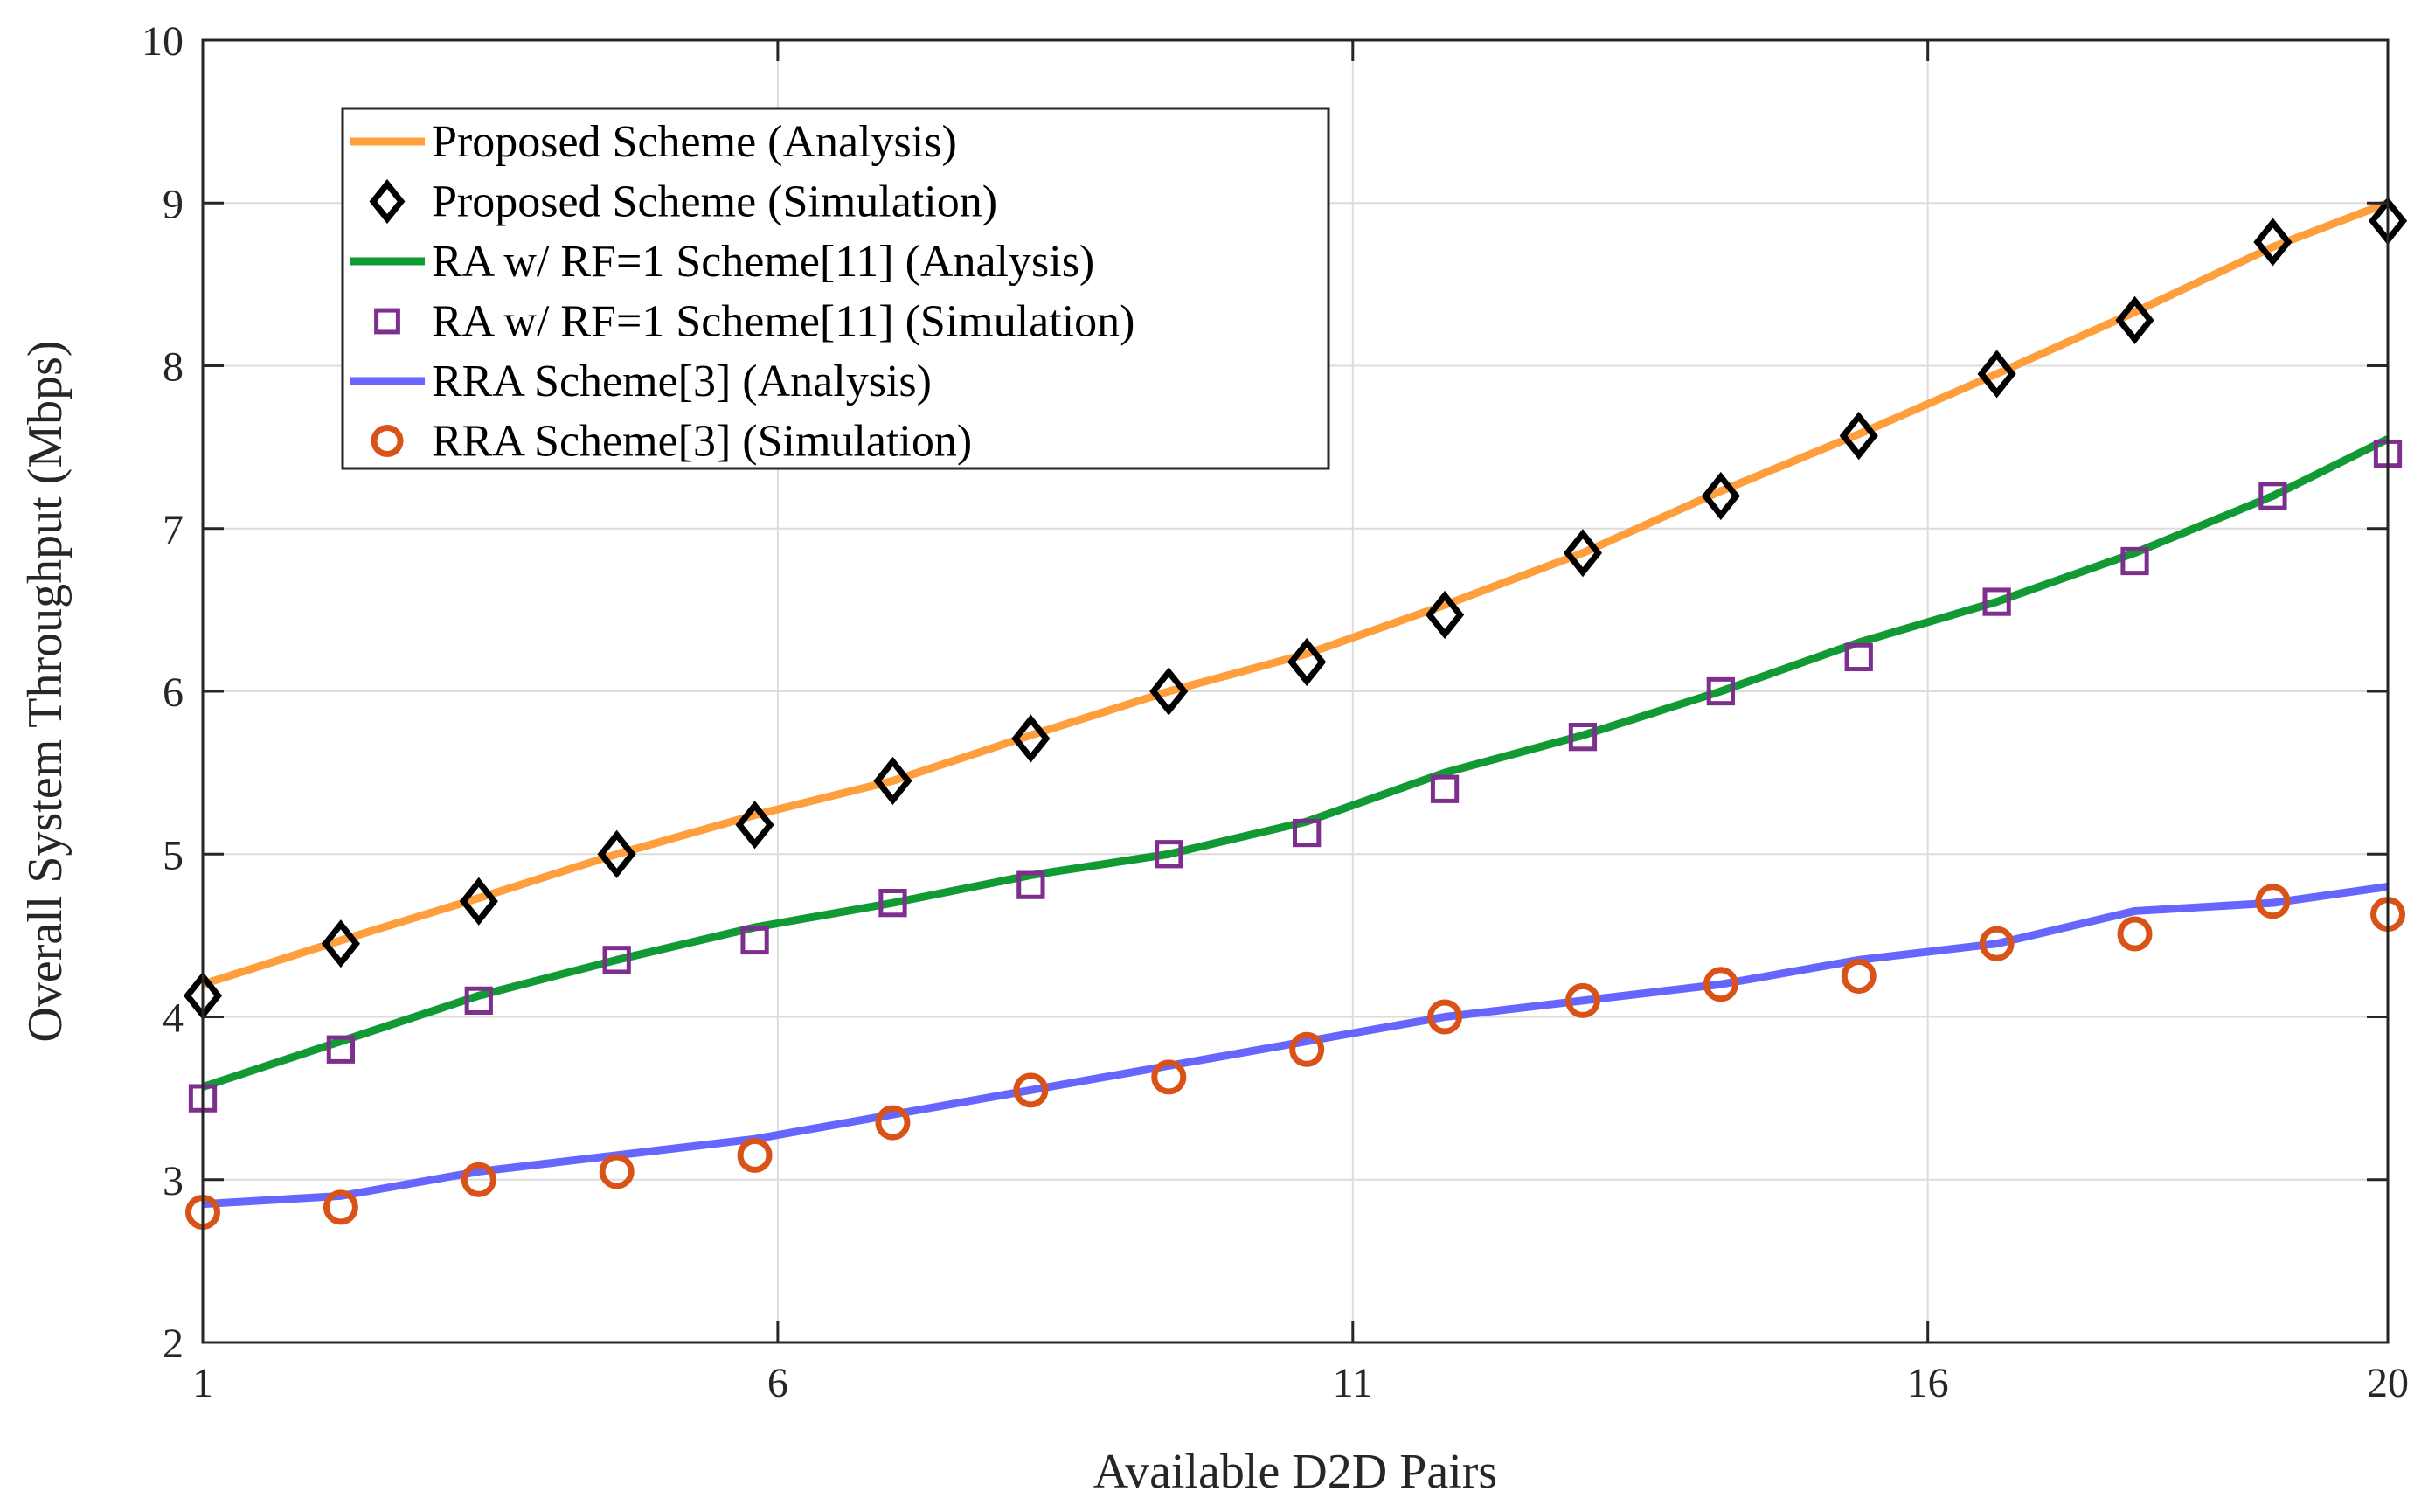 The image size is (2435, 1512). What do you see at coordinates (2388, 1383) in the screenshot?
I see `x-tick-label: 20` at bounding box center [2388, 1383].